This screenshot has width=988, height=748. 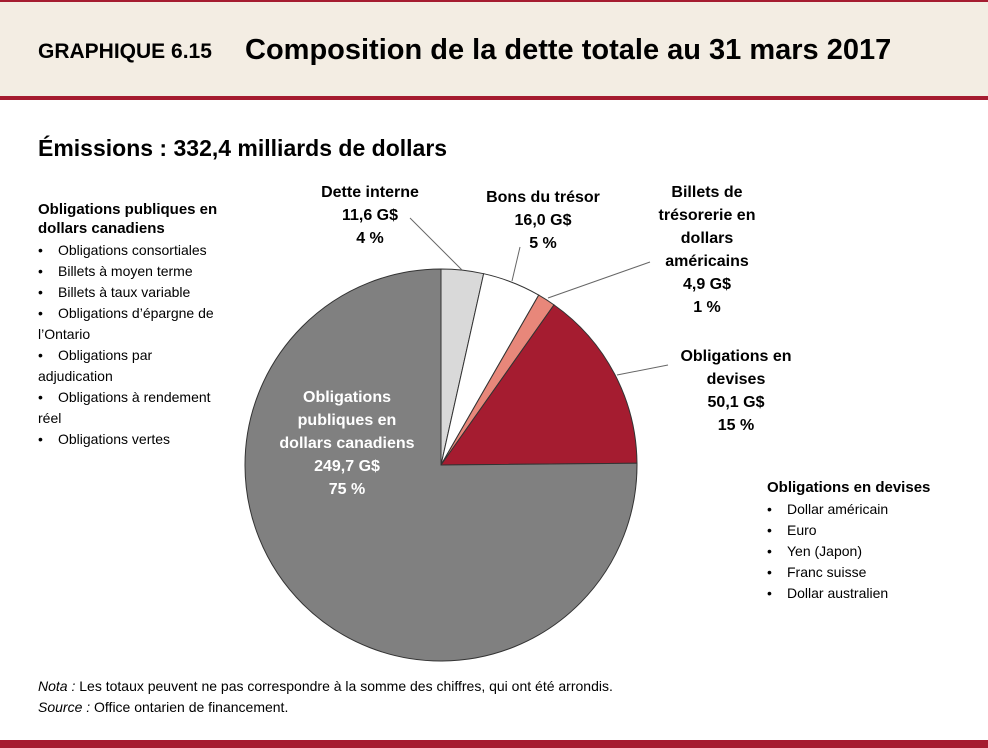 What do you see at coordinates (128, 271) in the screenshot?
I see `list-item: Billets à moyen terme` at bounding box center [128, 271].